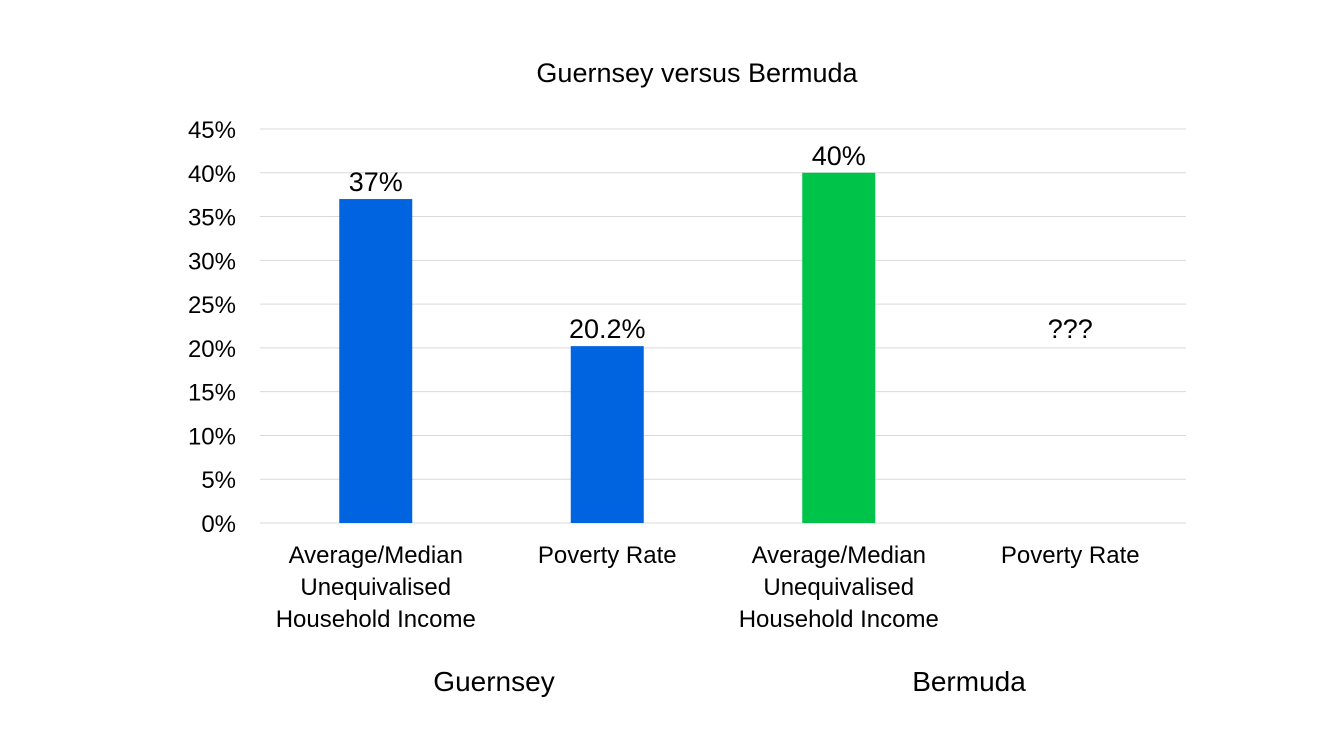  What do you see at coordinates (969, 681) in the screenshot?
I see `group-label-bermuda: Bermuda` at bounding box center [969, 681].